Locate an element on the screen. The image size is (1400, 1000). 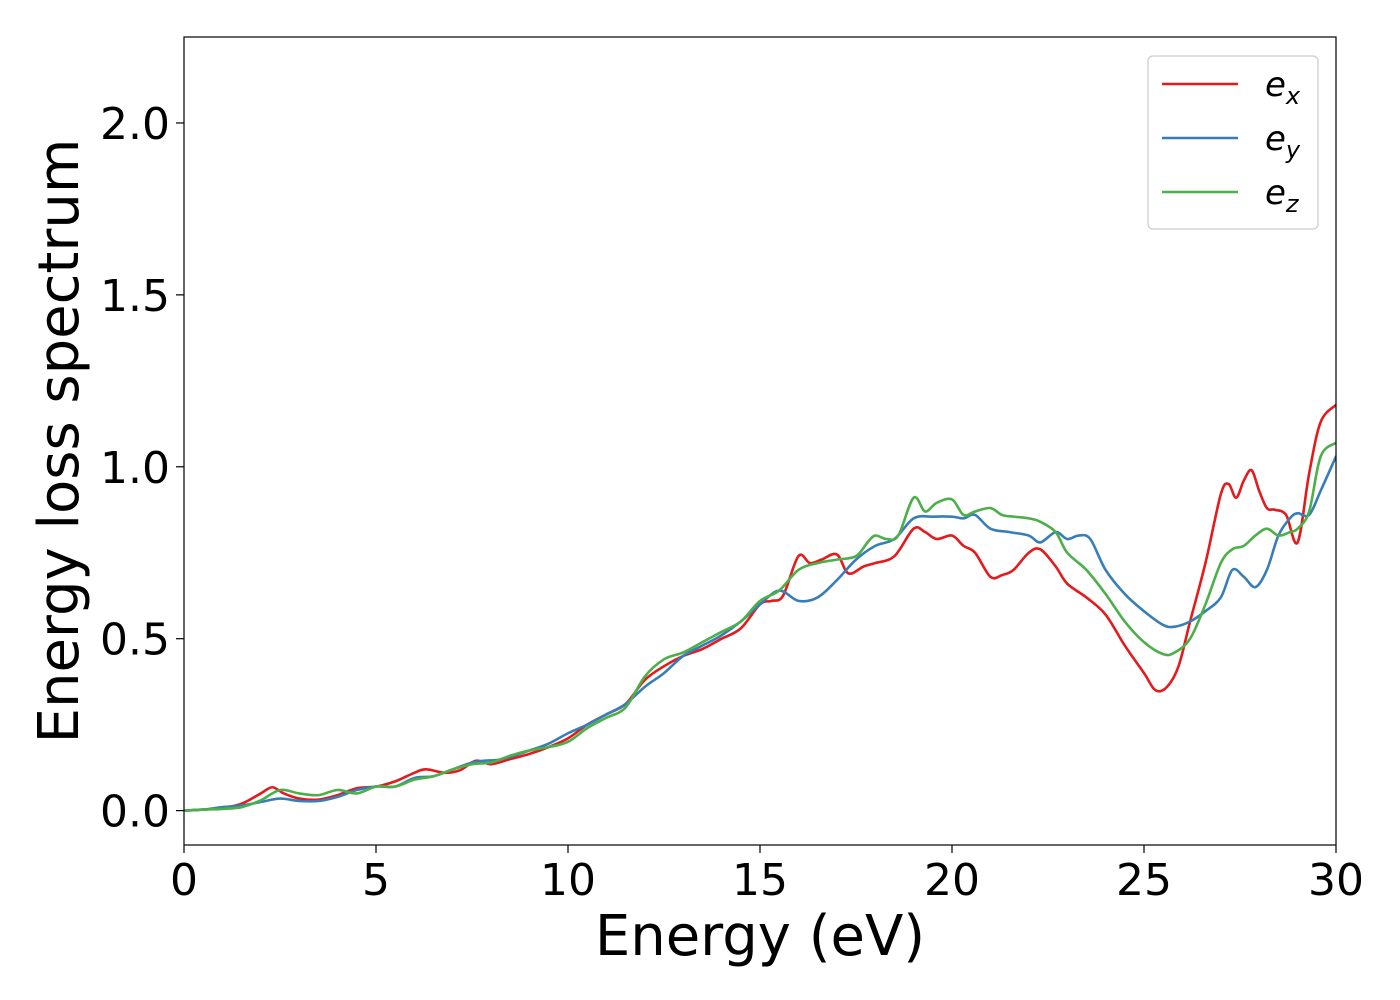
legend-box is located at coordinates (1233, 142).